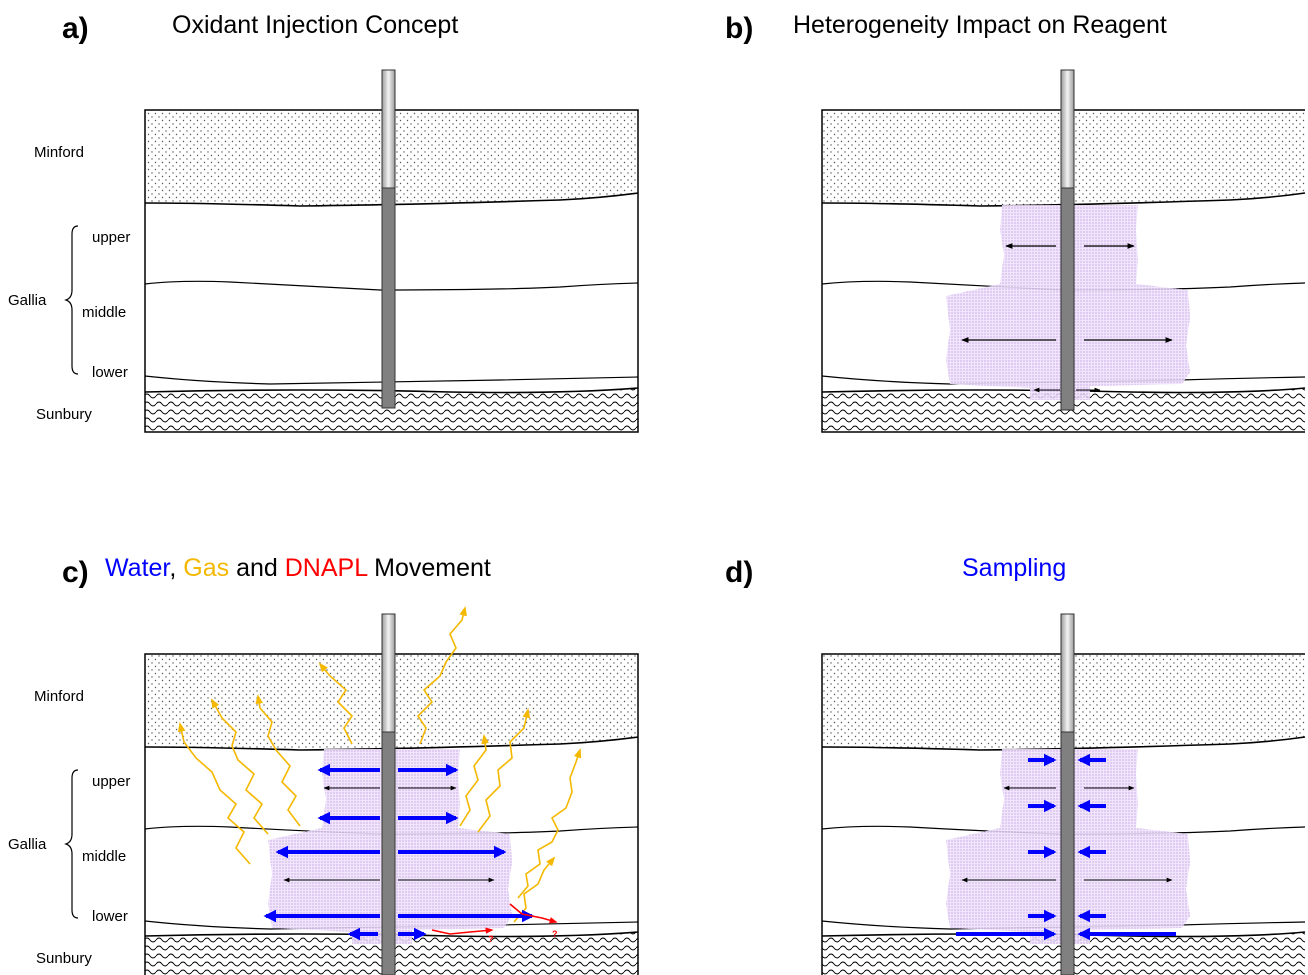 This screenshot has height=975, width=1308. Describe the element at coordinates (75, 572) in the screenshot. I see `panel-c-label: c)` at that location.